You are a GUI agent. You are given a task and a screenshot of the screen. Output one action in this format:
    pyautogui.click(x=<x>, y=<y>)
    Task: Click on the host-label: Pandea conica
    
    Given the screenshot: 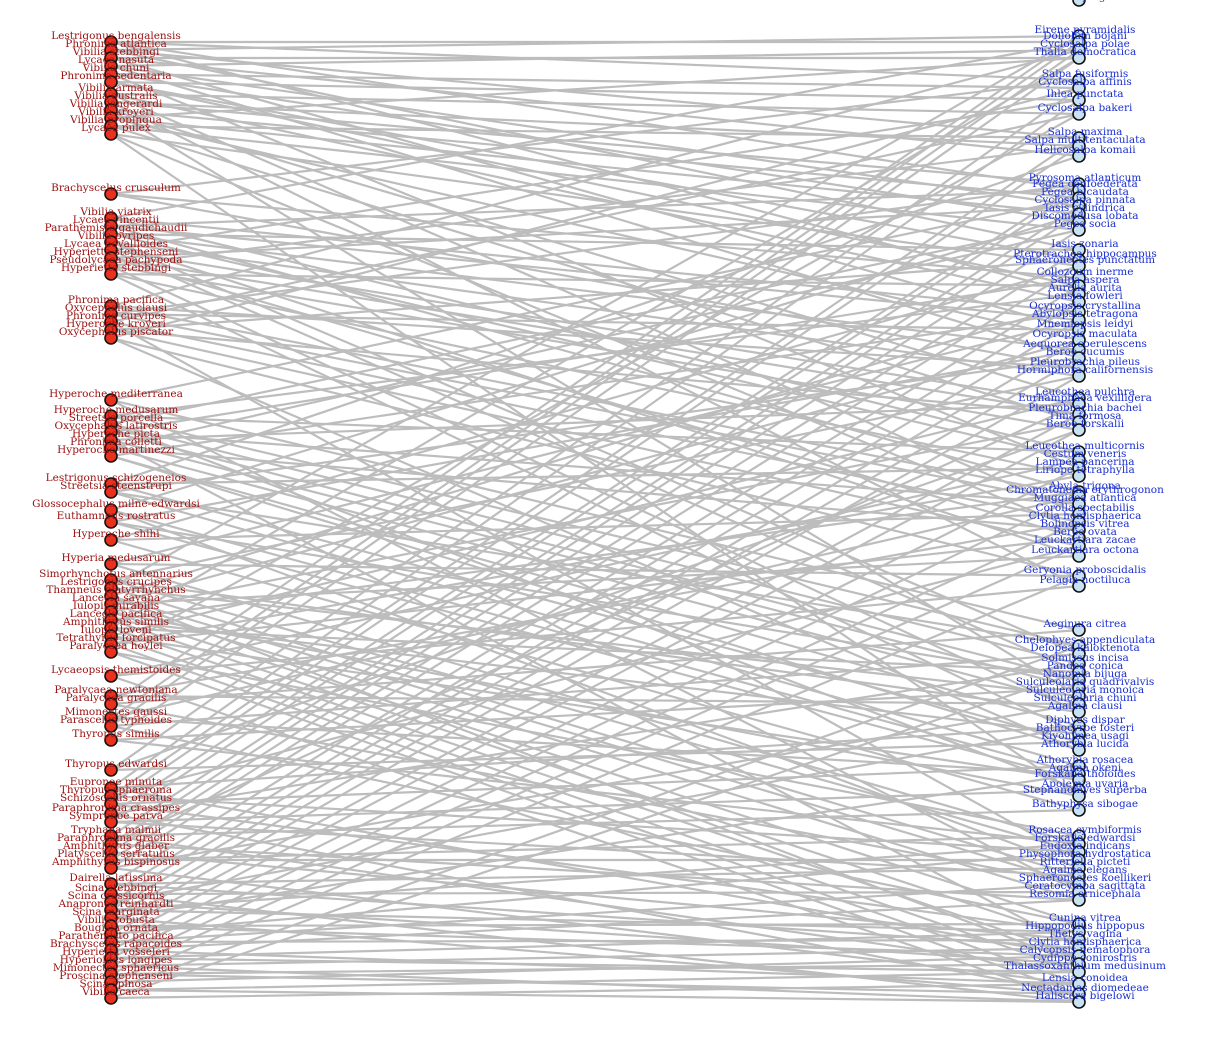 What is the action you would take?
    pyautogui.click(x=1085, y=666)
    